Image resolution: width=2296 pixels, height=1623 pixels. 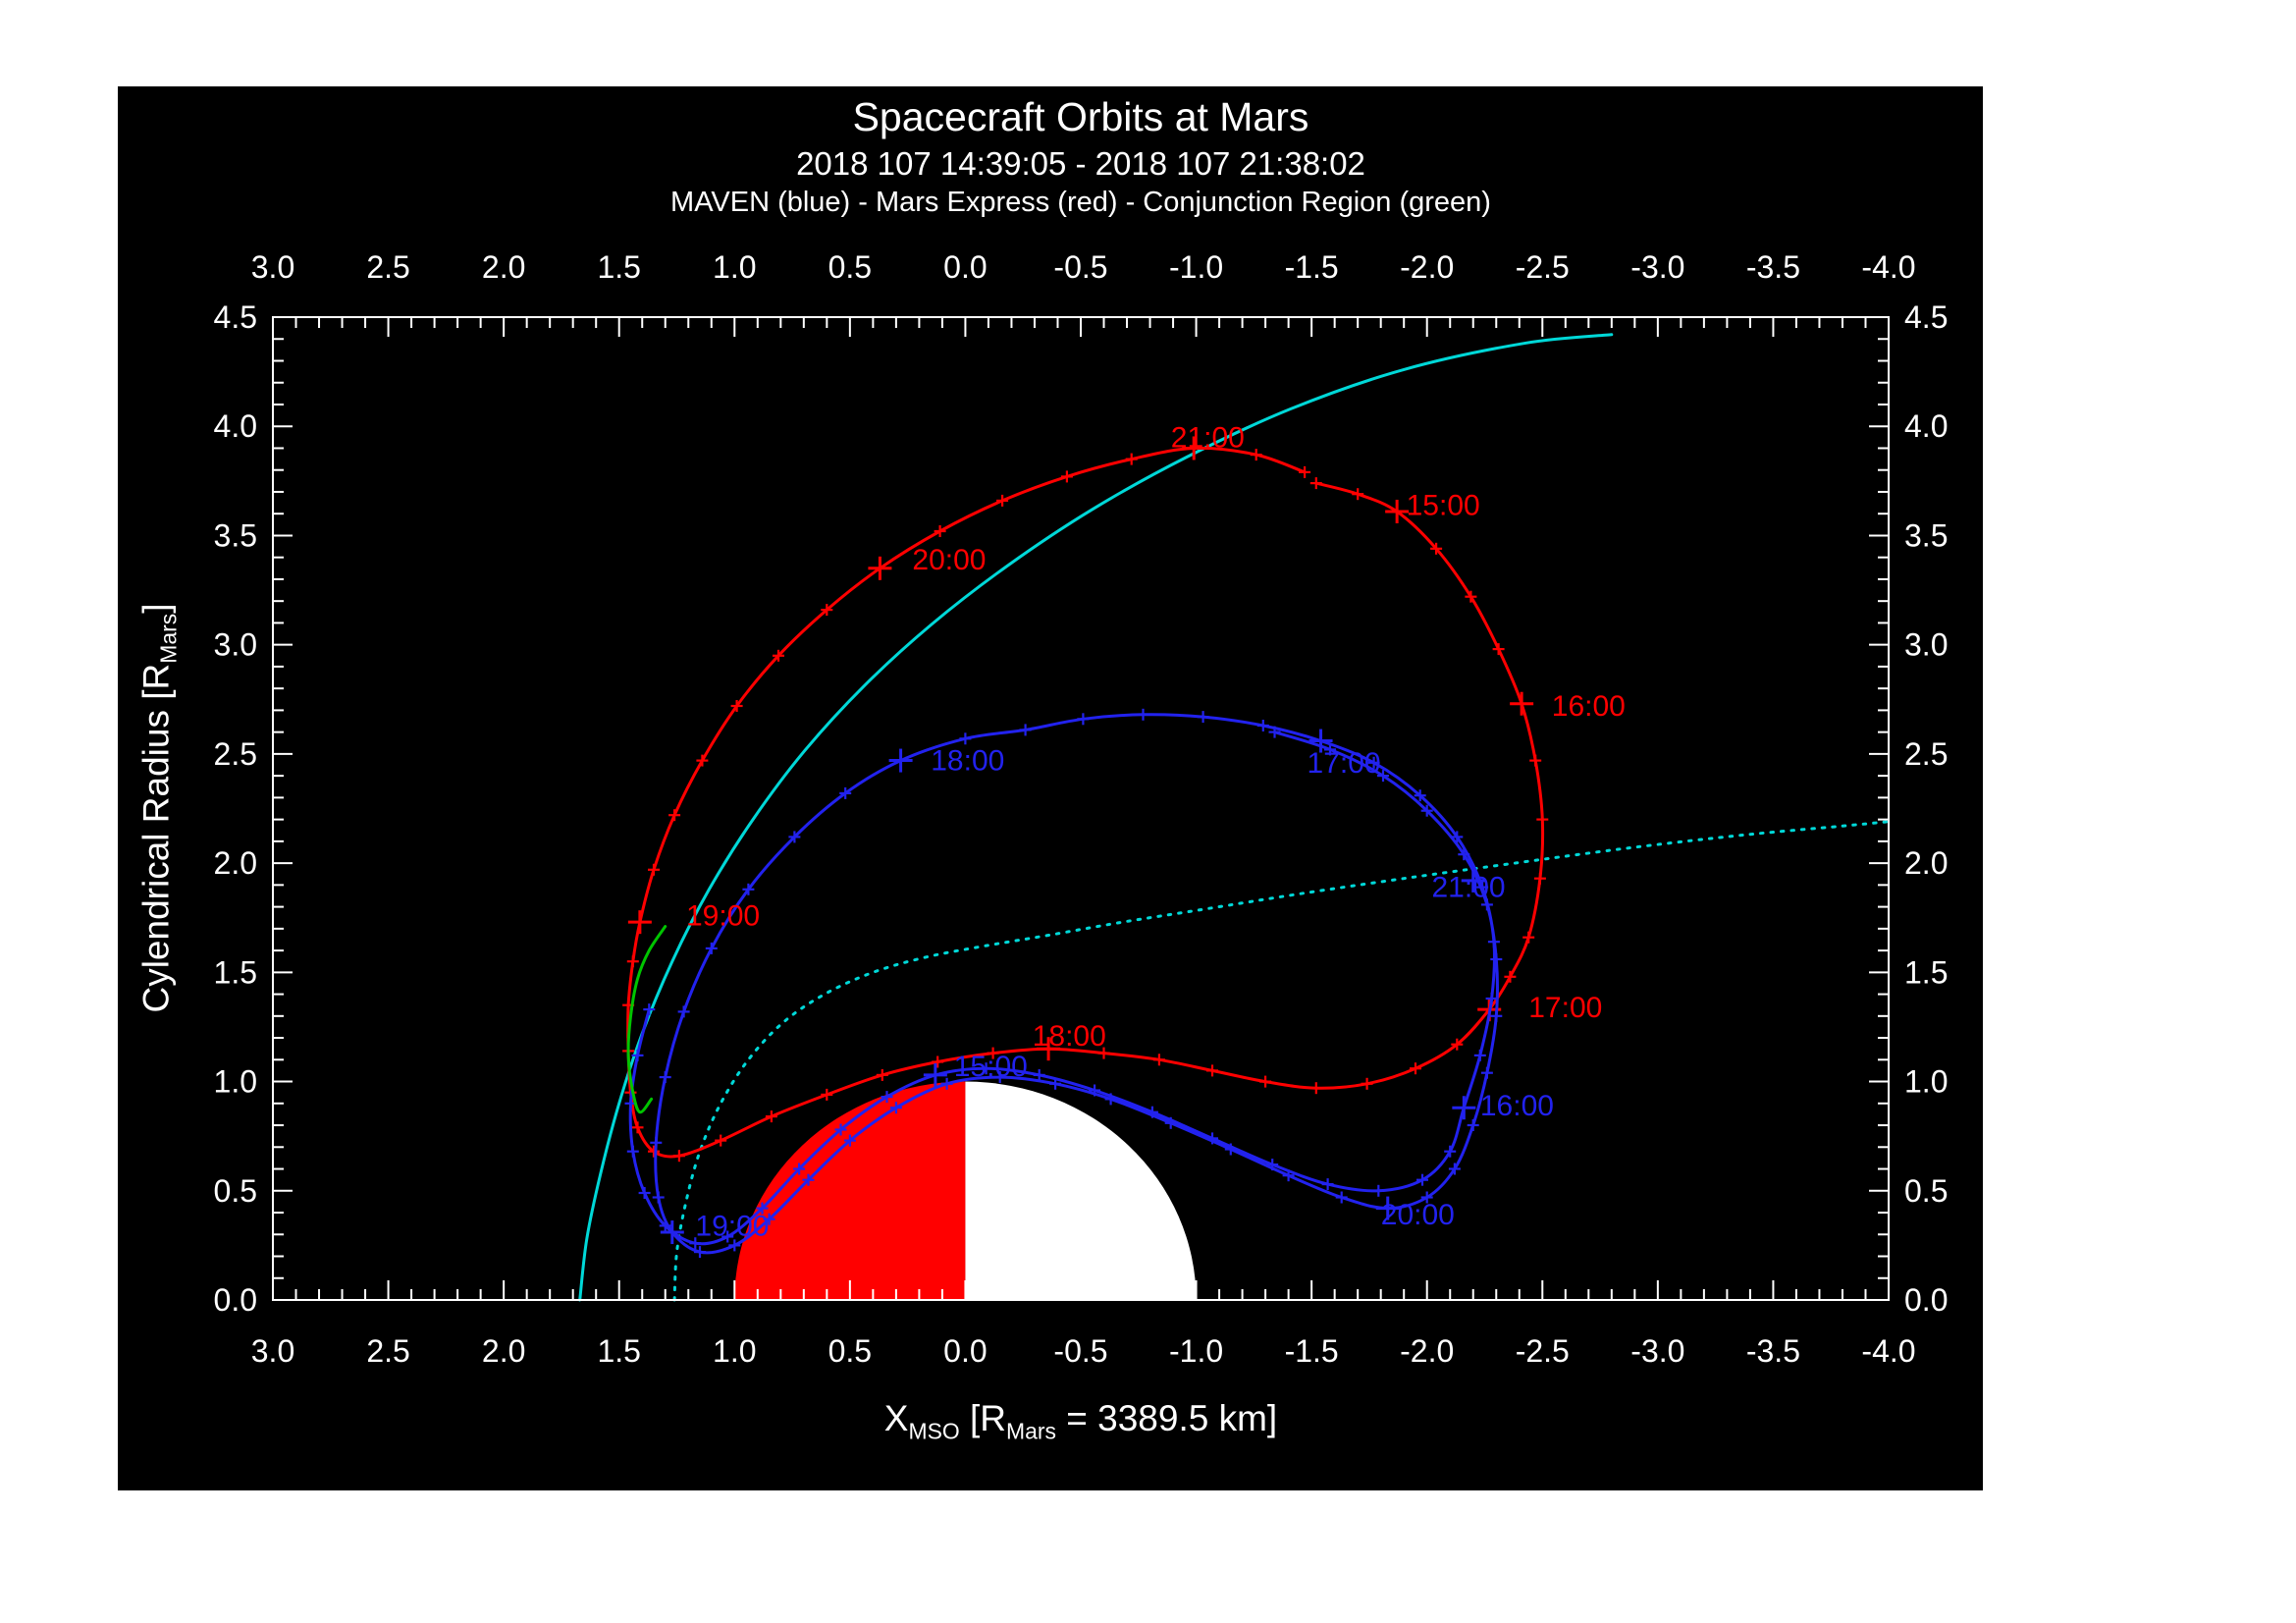 What do you see at coordinates (1080, 163) in the screenshot?
I see `chart-subtitle: 2018 107 14:39:05 - 2018 107 21:38:02` at bounding box center [1080, 163].